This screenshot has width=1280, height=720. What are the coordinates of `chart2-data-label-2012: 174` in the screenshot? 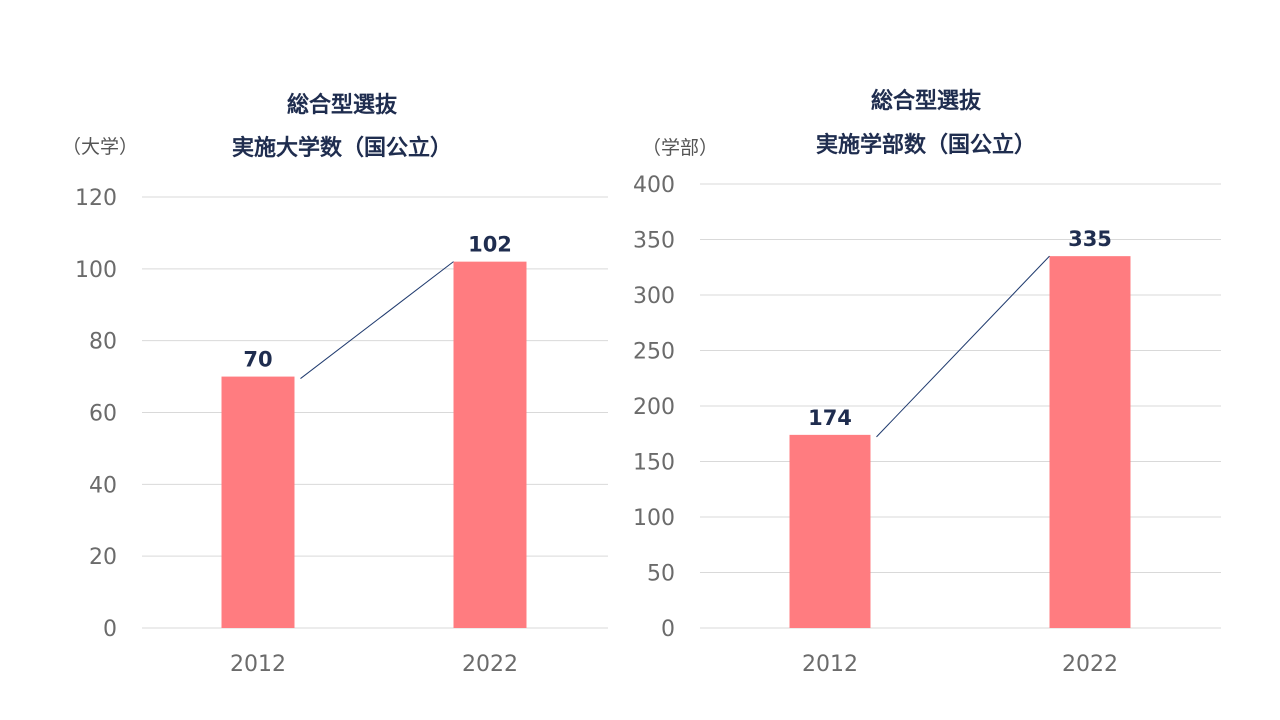 It's located at (830, 418).